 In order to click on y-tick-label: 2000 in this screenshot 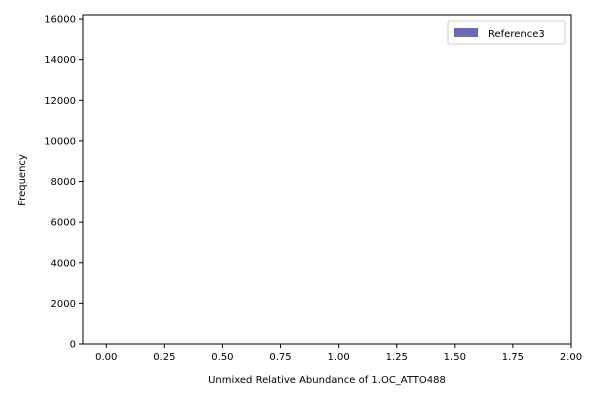, I will do `click(63, 304)`.